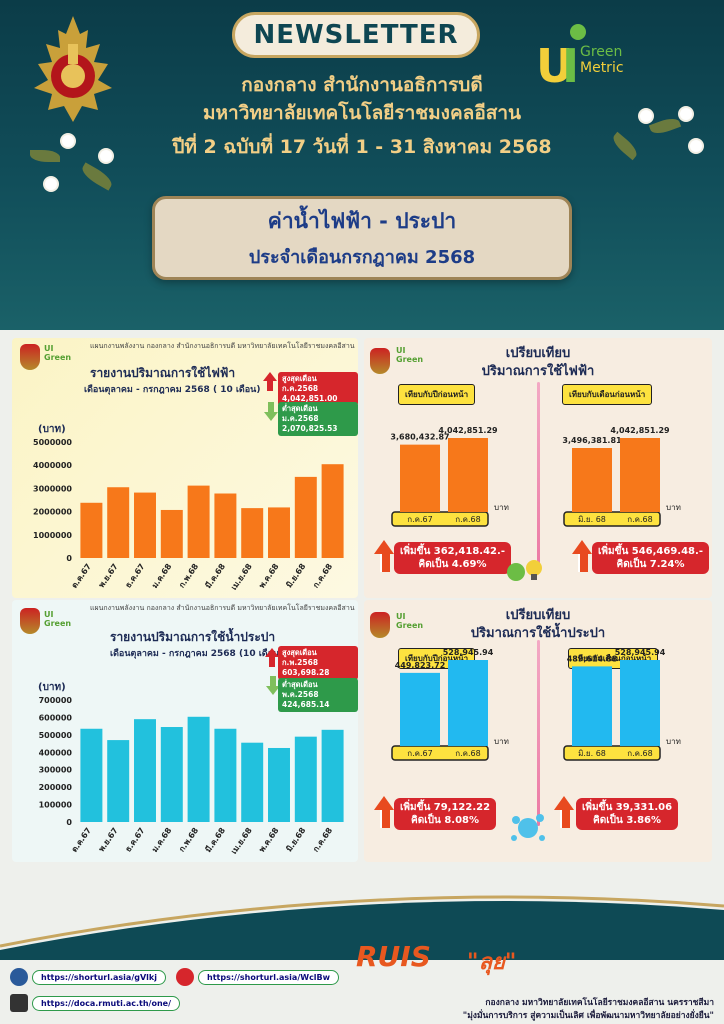  What do you see at coordinates (306, 704) in the screenshot?
I see `min-value: 424,685.14` at bounding box center [306, 704].